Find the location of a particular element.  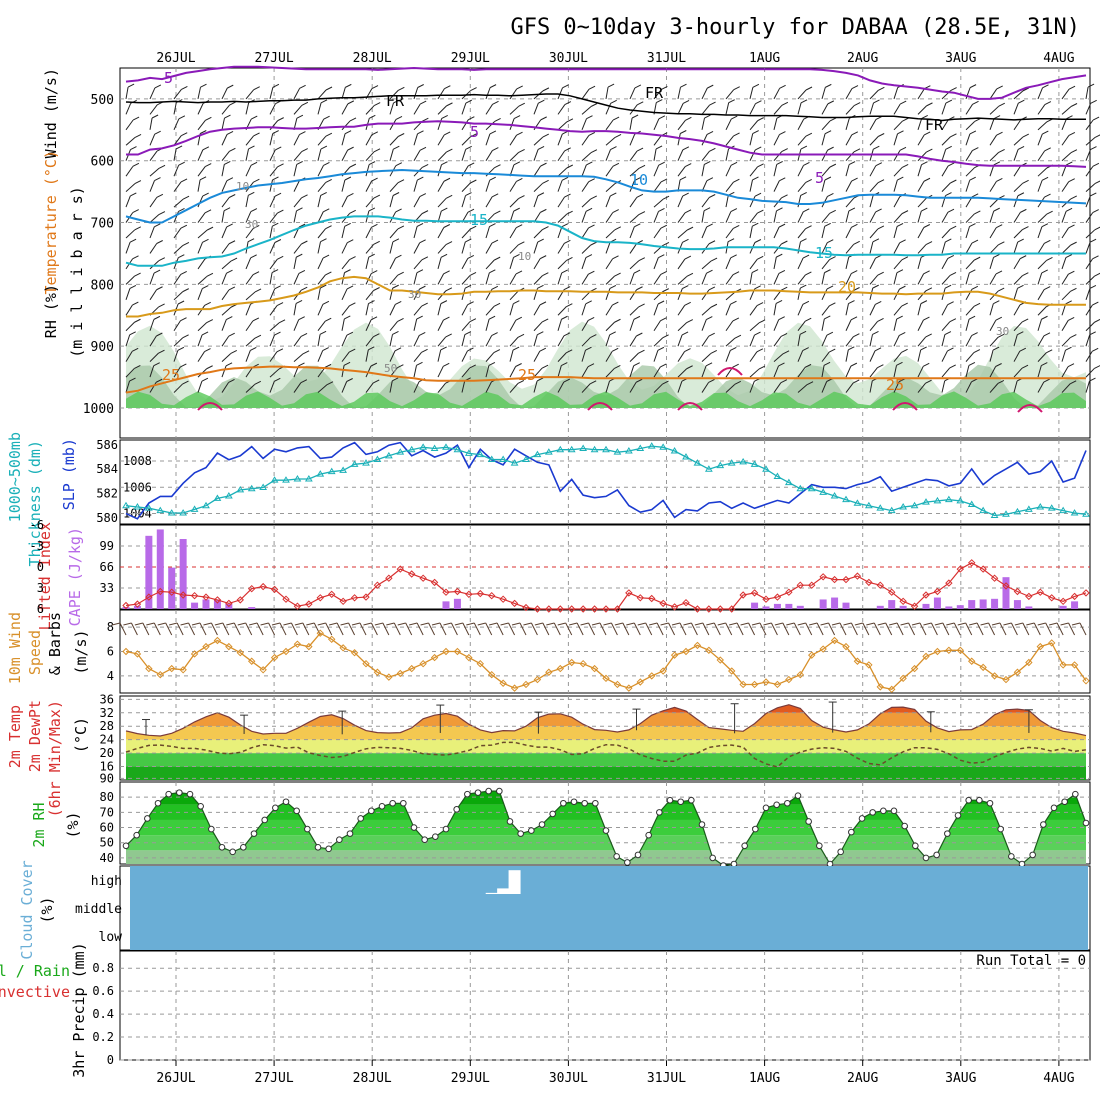

precip-tick-label: 0.4 is located at coordinates (103, 1014).